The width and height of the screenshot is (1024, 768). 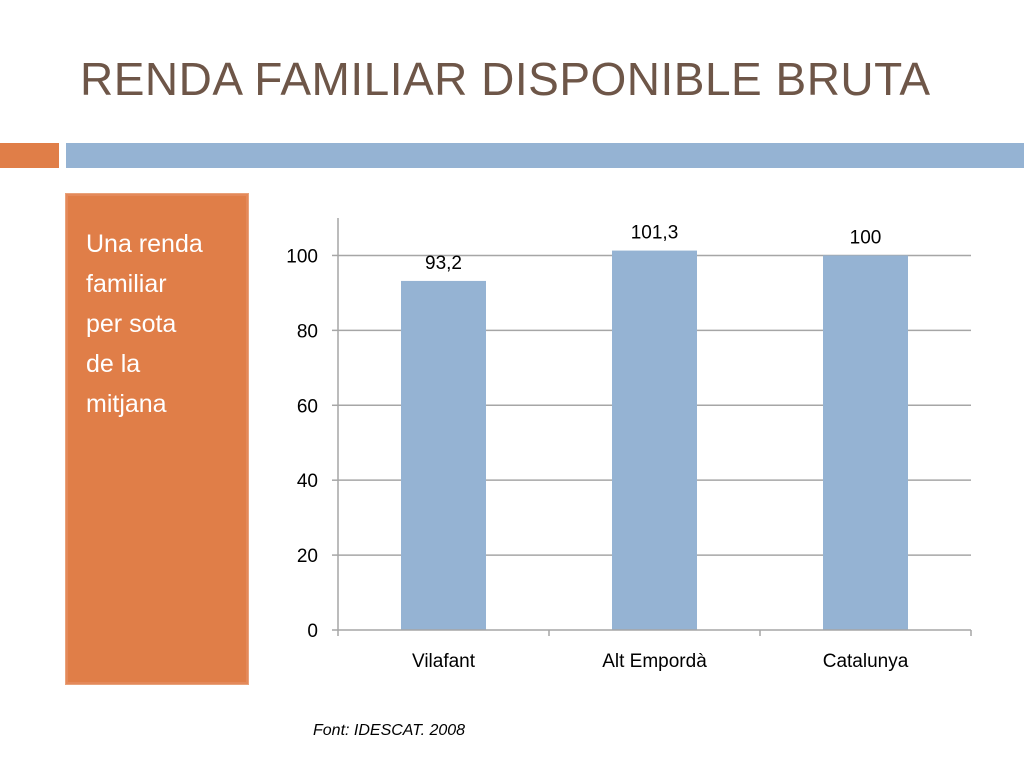 I want to click on y-tick-label: 20, so click(x=307, y=556).